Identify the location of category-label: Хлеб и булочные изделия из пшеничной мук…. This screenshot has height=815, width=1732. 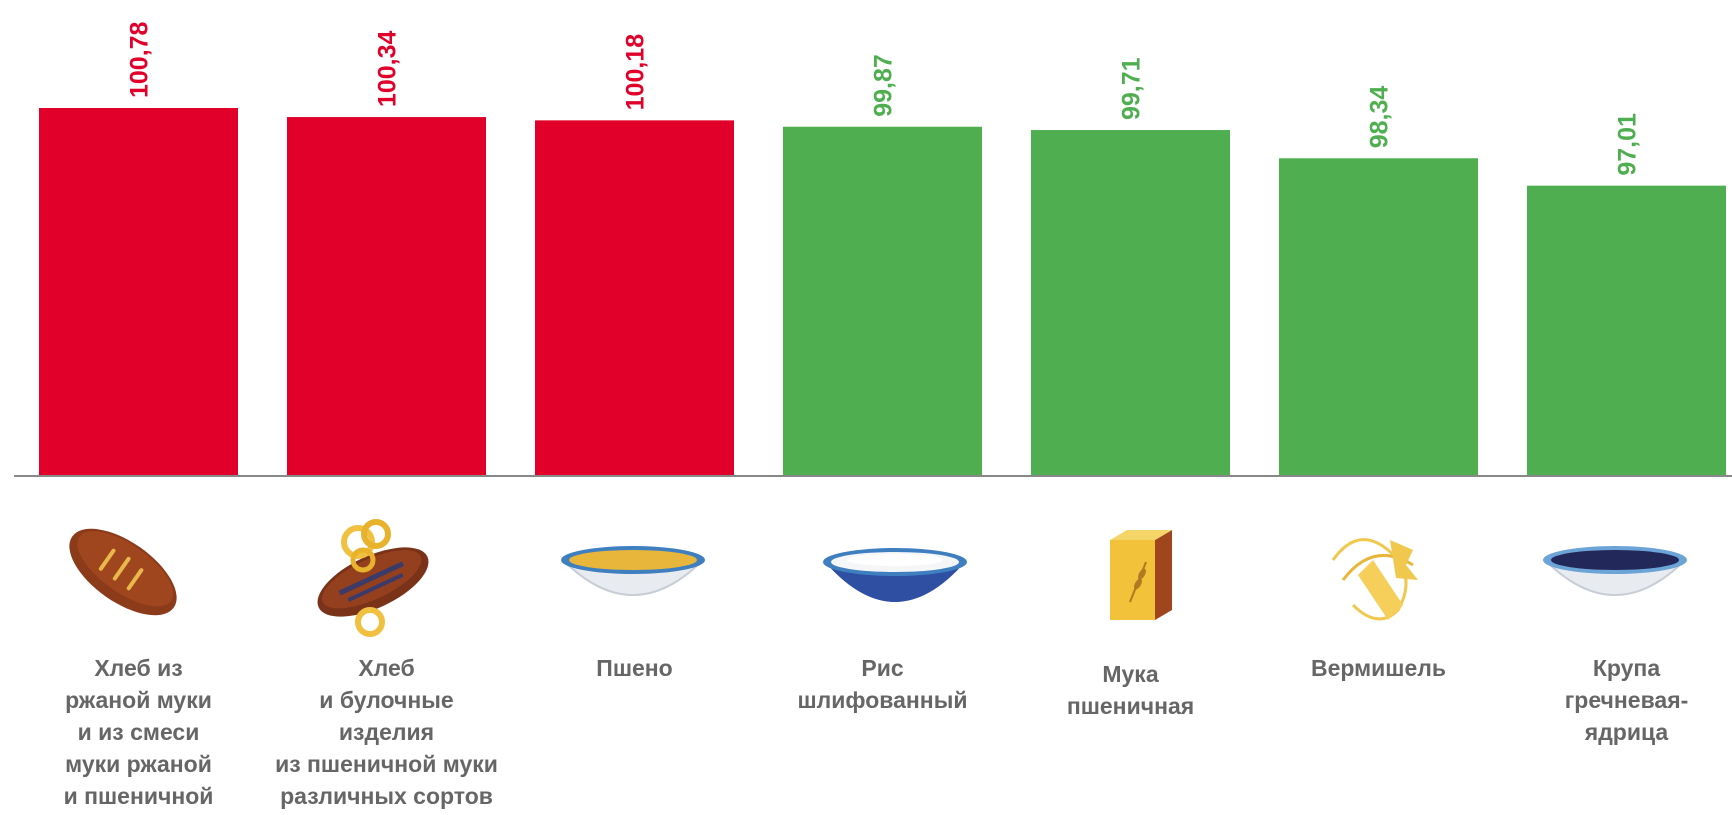
(386, 732).